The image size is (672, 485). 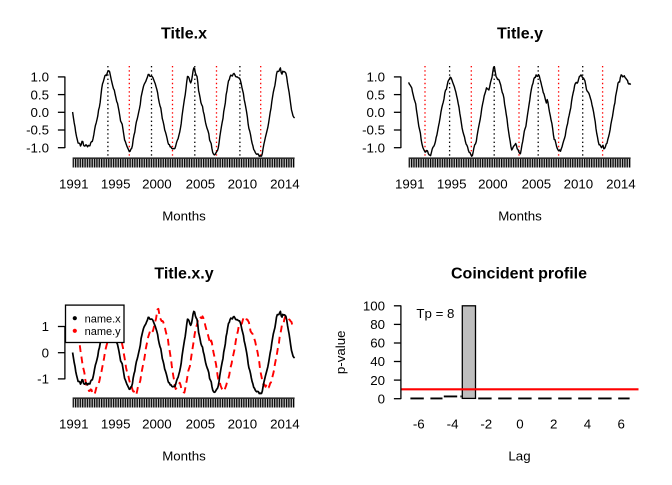 What do you see at coordinates (184, 34) in the screenshot?
I see `svg-text: Title.x` at bounding box center [184, 34].